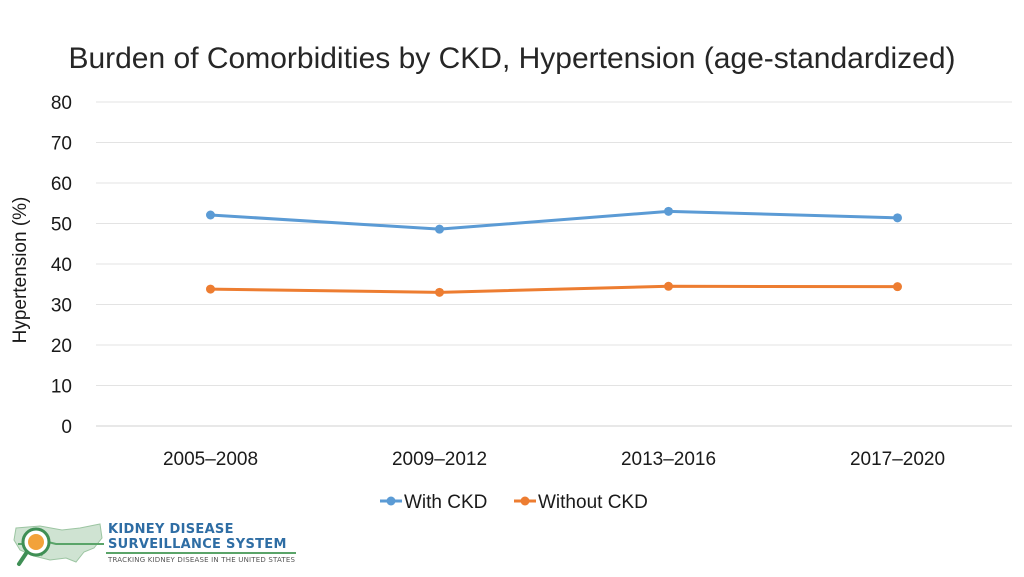 The width and height of the screenshot is (1024, 577). I want to click on legend: With CKD Without CKD, so click(514, 502).